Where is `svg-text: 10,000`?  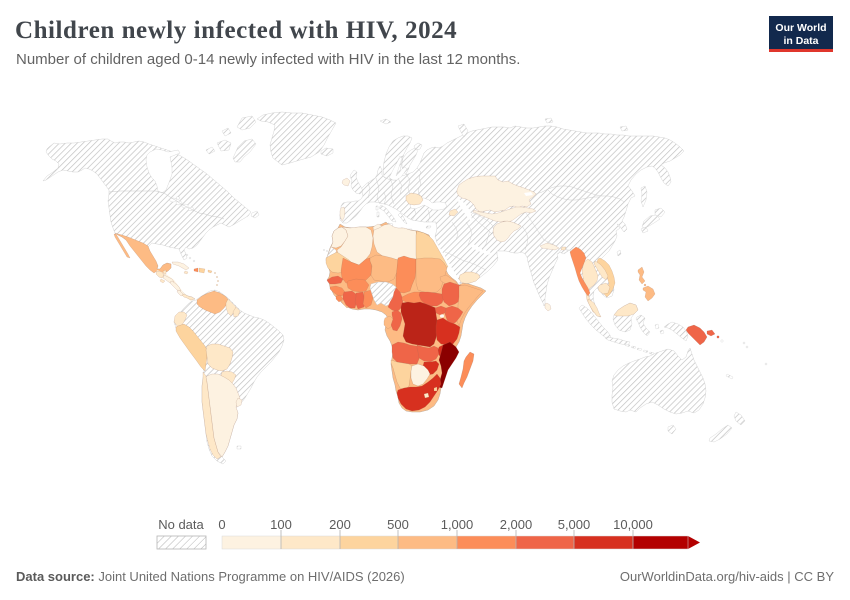
svg-text: 10,000 is located at coordinates (633, 524).